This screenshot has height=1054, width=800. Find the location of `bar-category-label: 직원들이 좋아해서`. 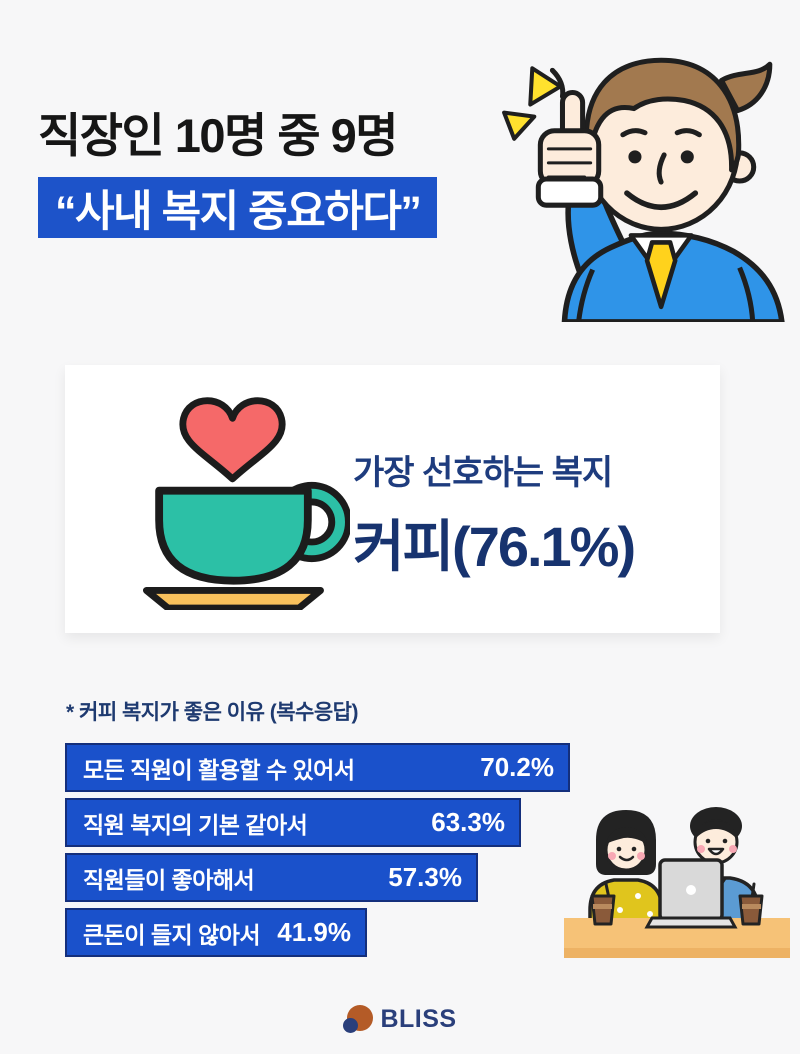

bar-category-label: 직원들이 좋아해서 is located at coordinates (169, 879).